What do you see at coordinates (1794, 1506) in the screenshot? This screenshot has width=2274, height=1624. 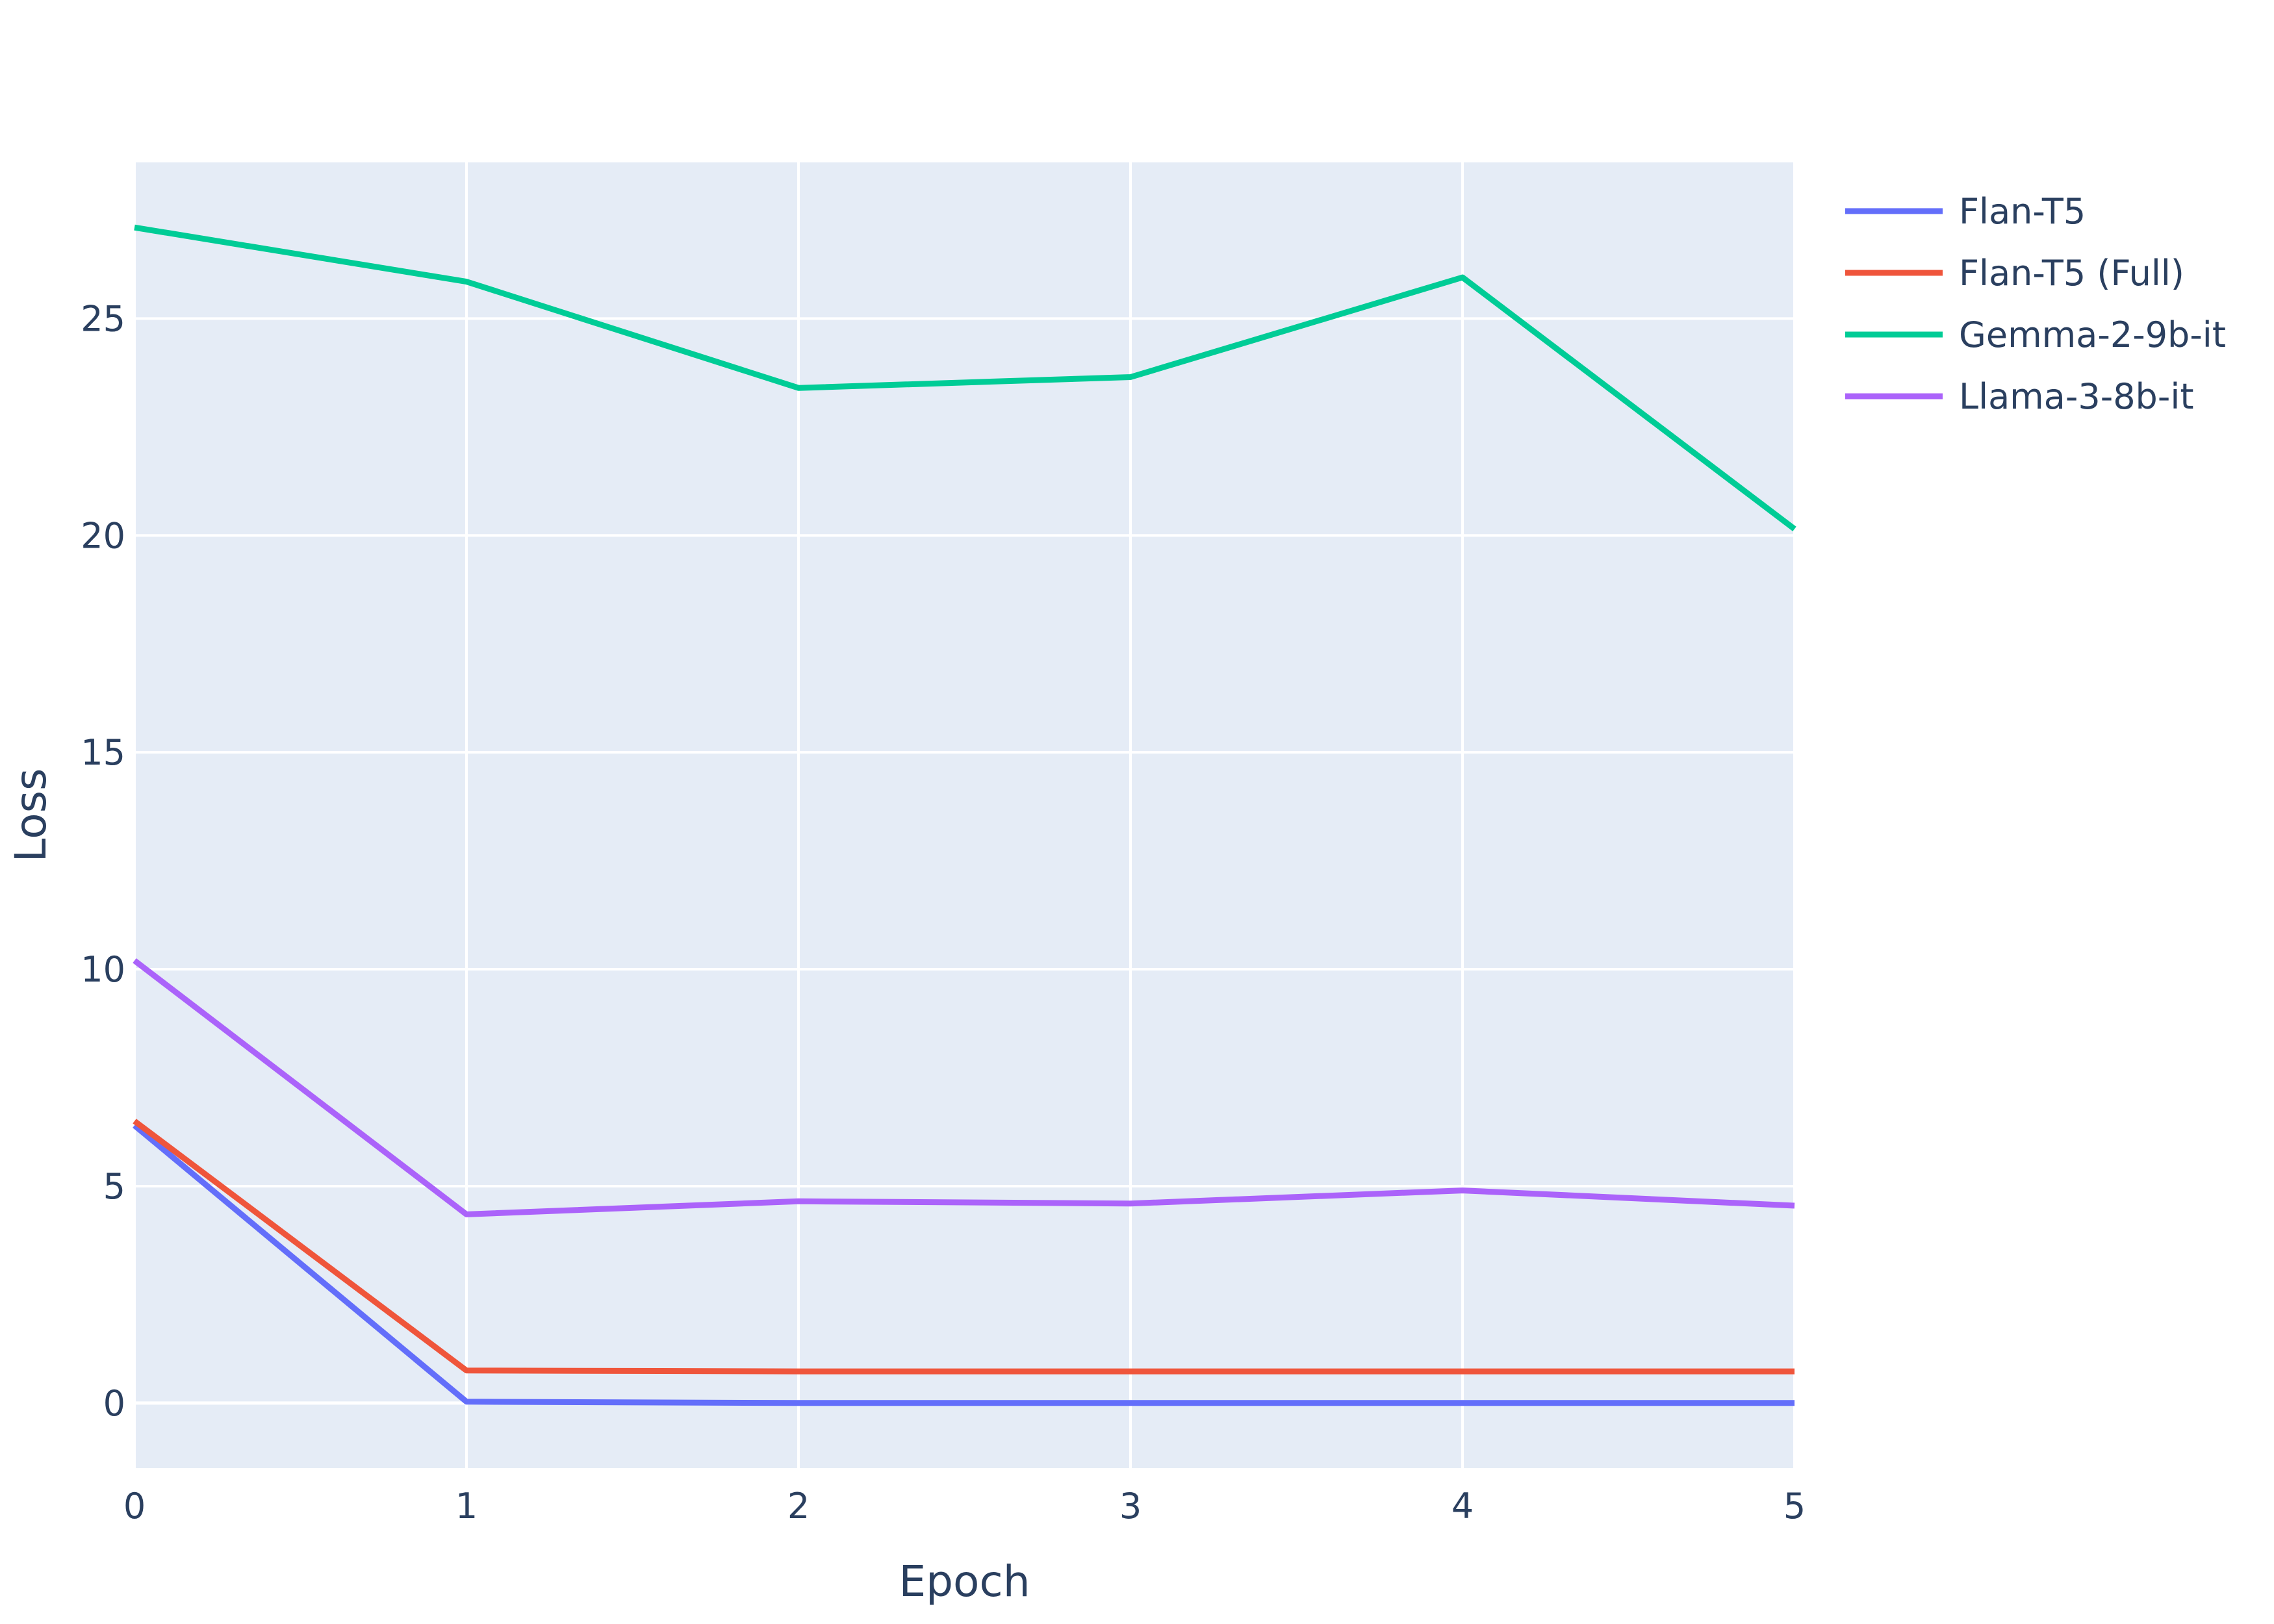 I see `x-tick-label: 5` at bounding box center [1794, 1506].